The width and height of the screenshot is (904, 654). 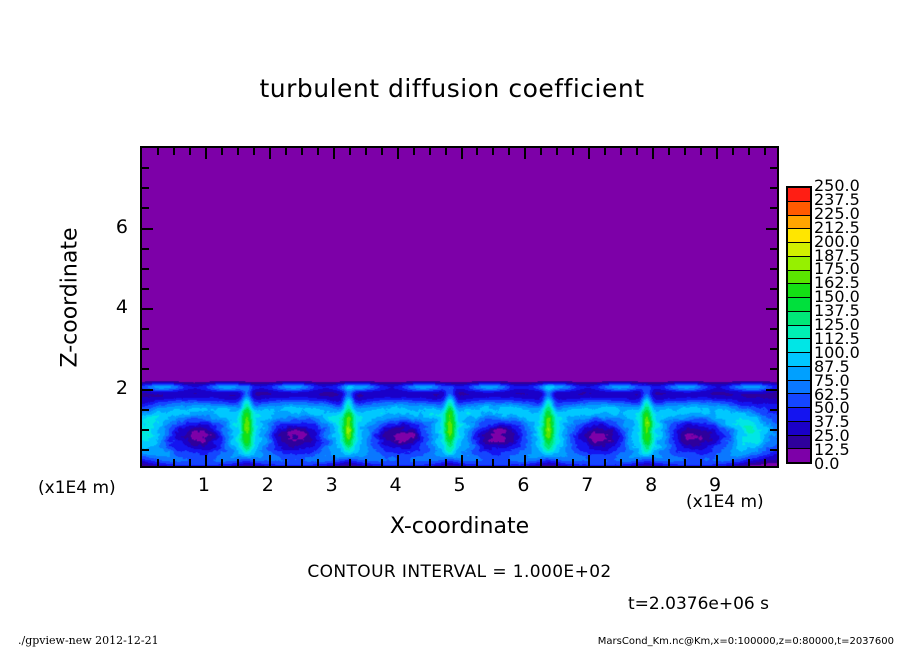 I want to click on colorbar-tick-label: 200.0, so click(x=837, y=241).